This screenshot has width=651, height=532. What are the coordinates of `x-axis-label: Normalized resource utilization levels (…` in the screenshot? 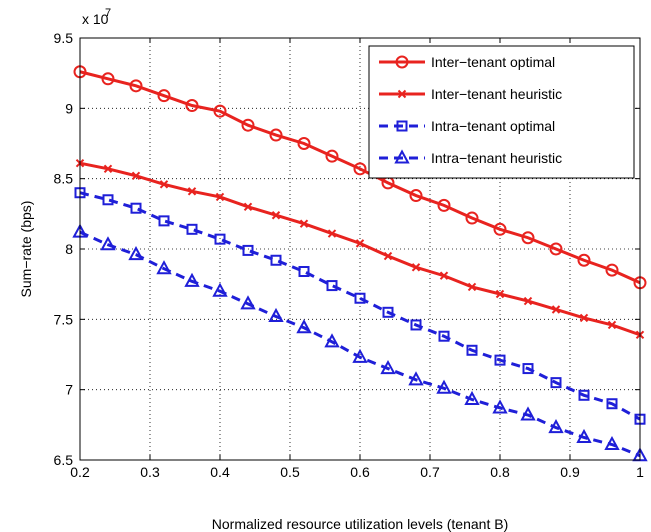 It's located at (360, 524).